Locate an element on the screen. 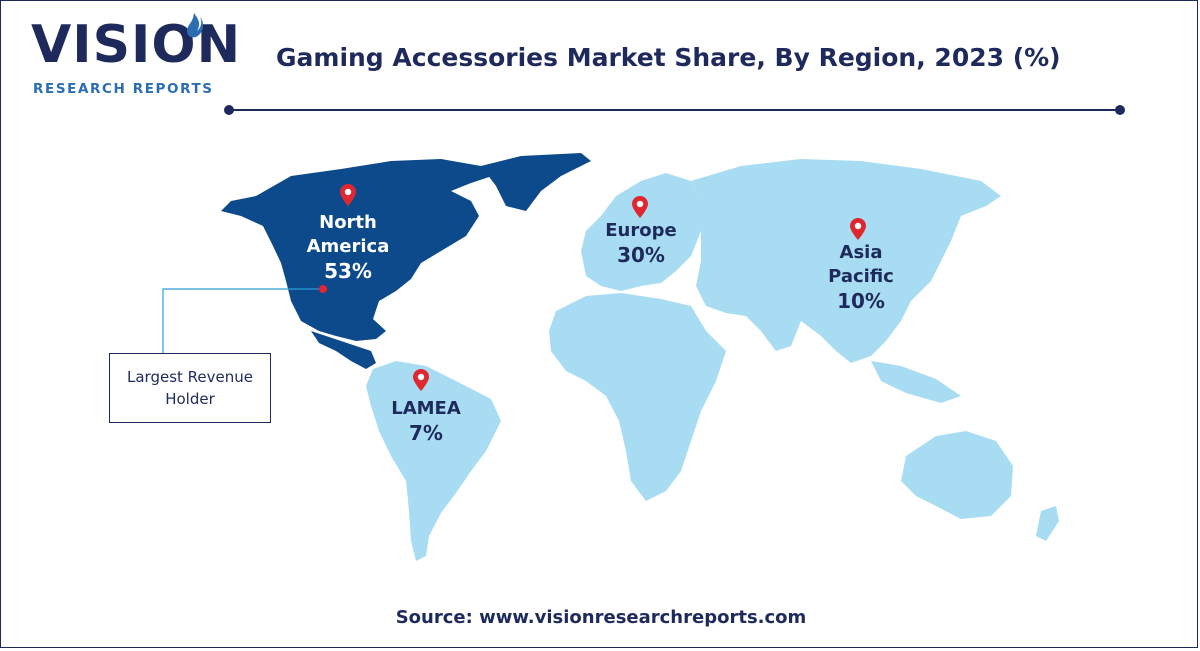 The height and width of the screenshot is (651, 1200). europe-value: 30% is located at coordinates (641, 255).